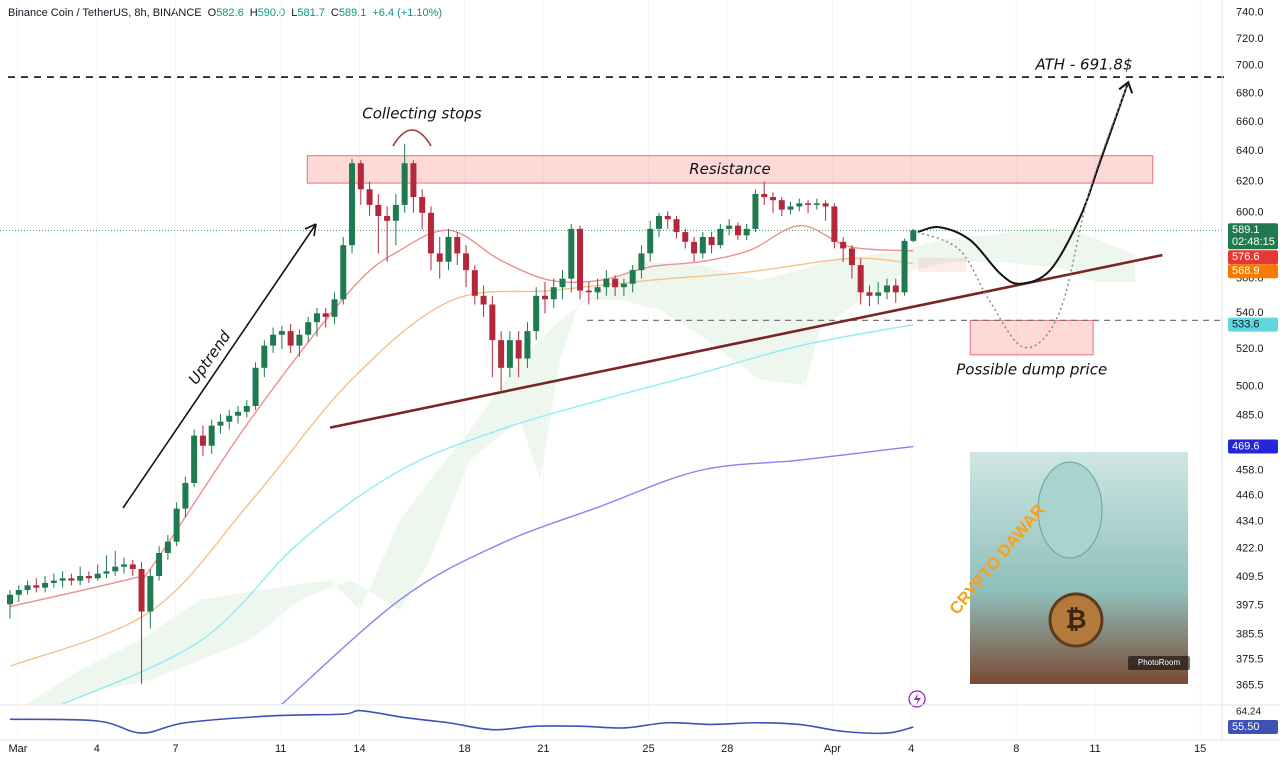 This screenshot has width=1280, height=760. I want to click on y-tick-label: 680.0, so click(1250, 93).